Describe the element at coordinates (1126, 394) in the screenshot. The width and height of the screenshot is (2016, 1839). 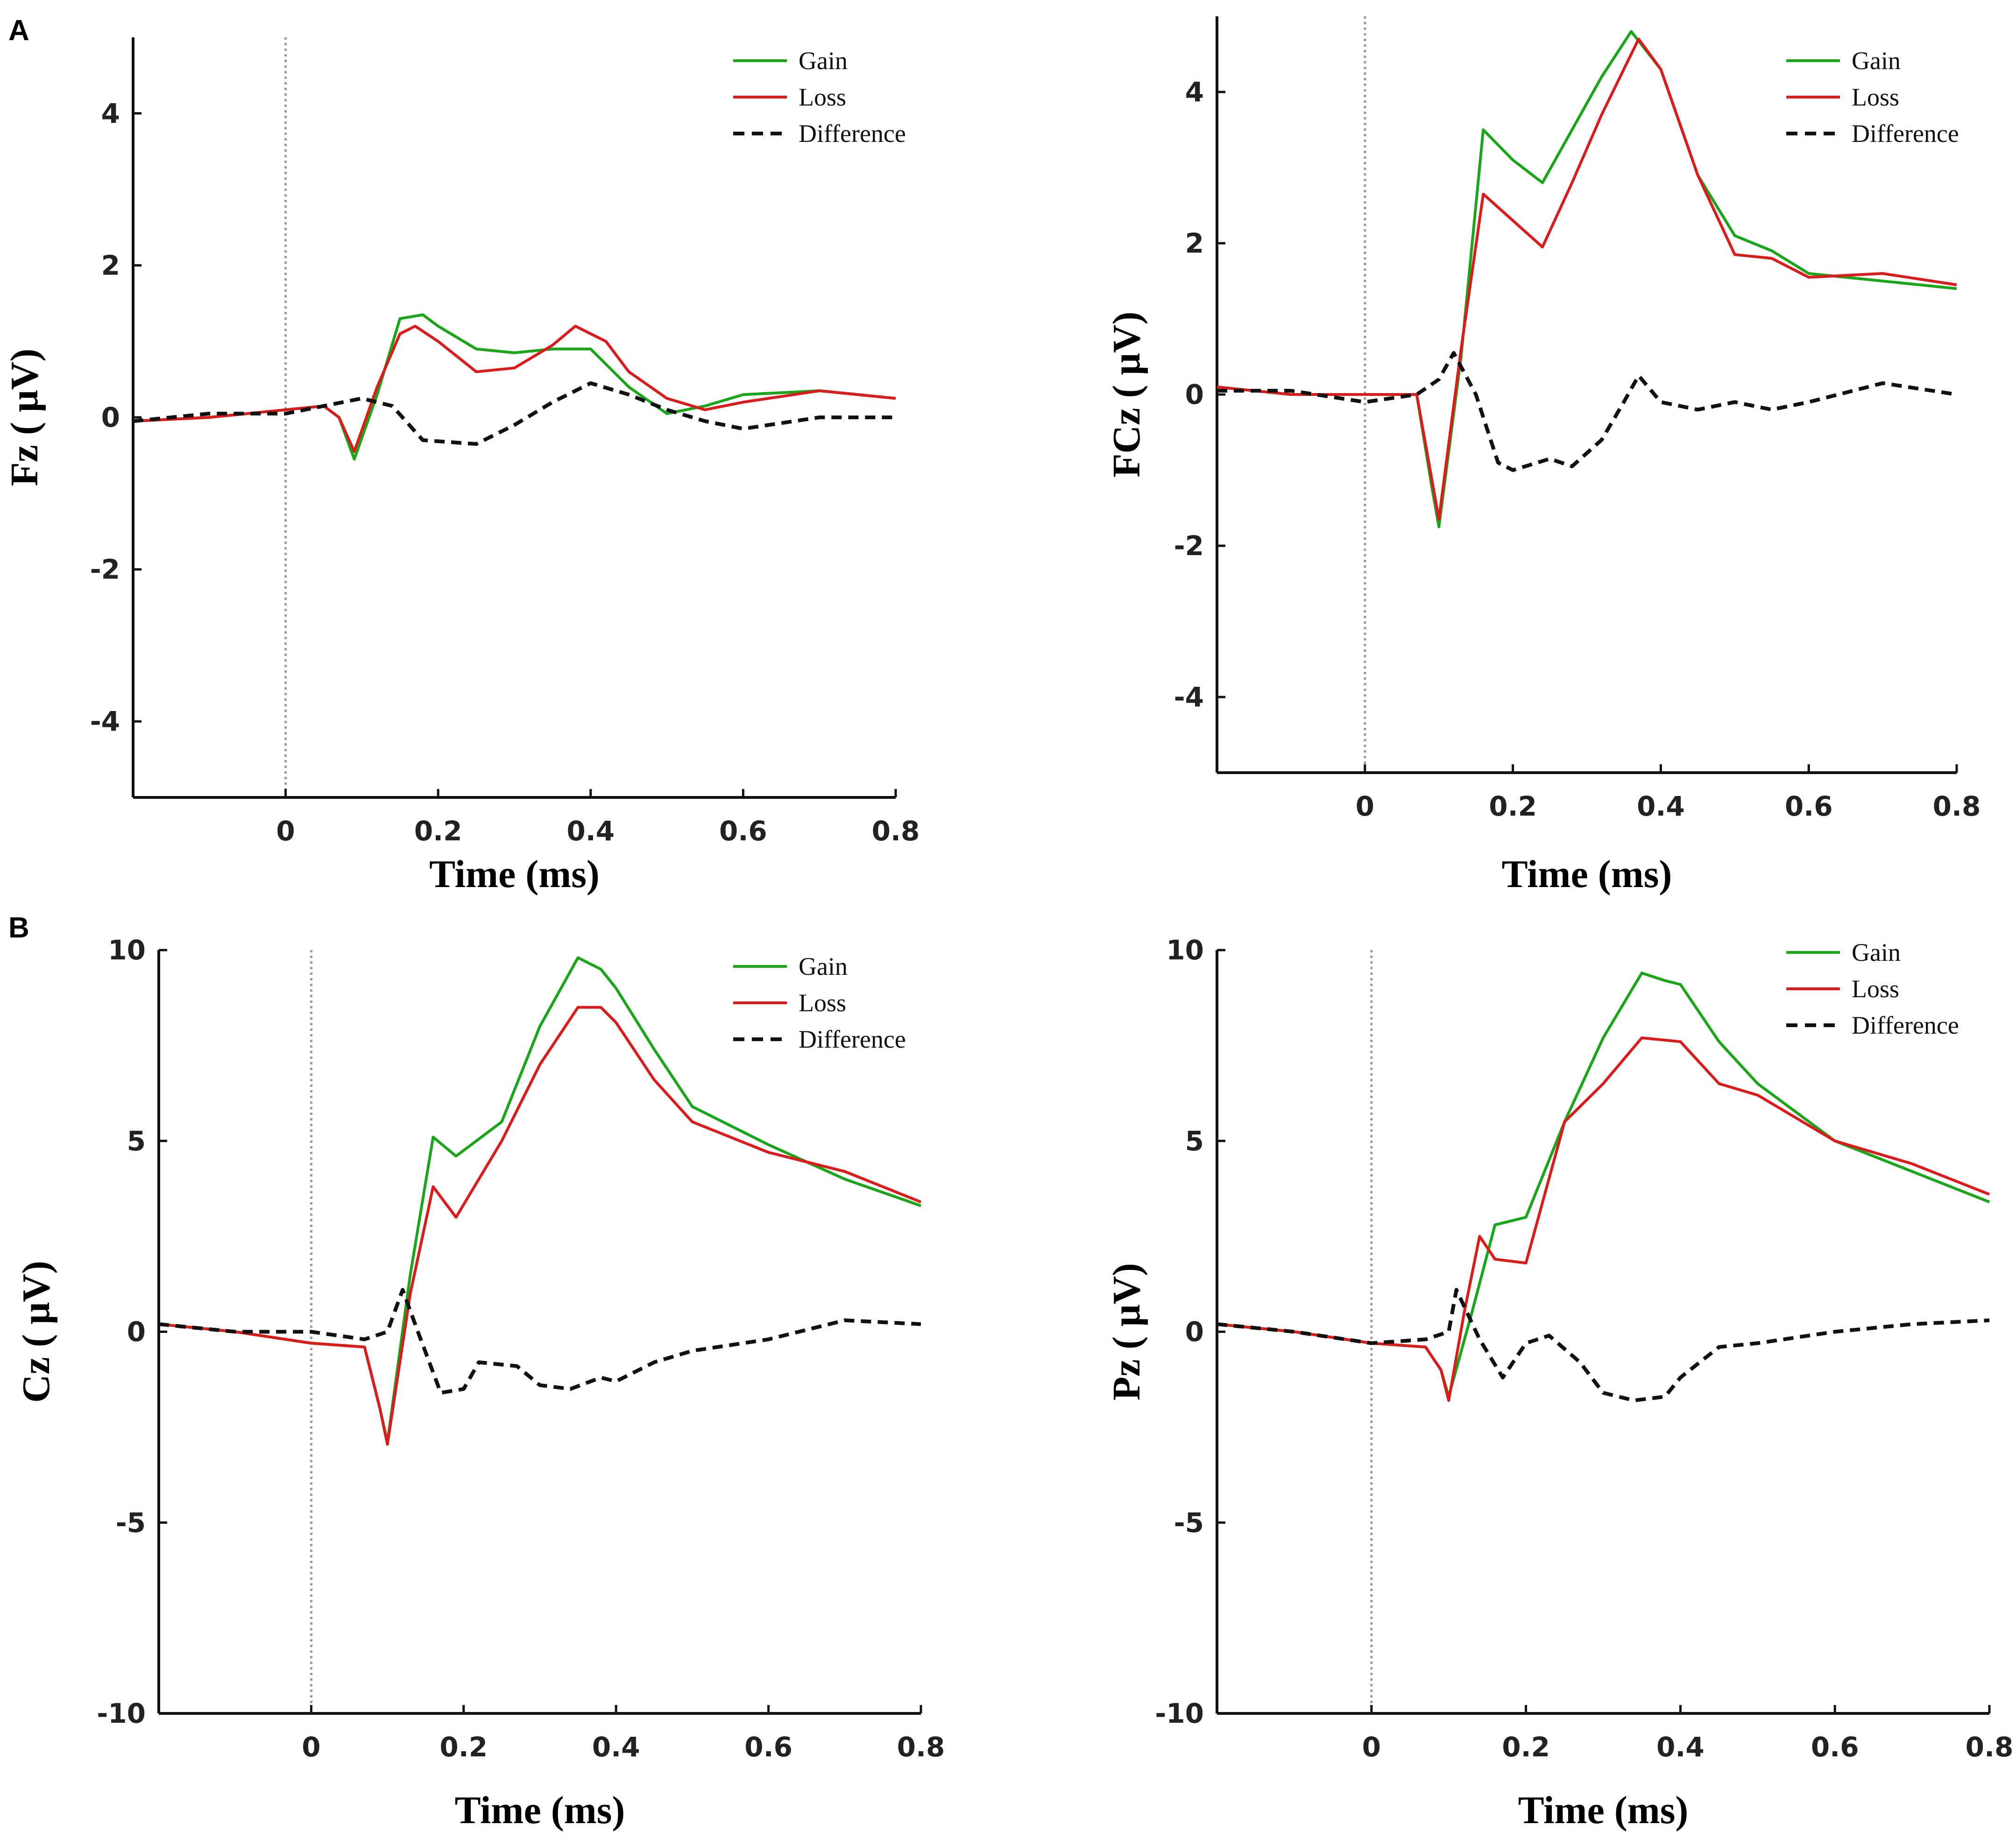
I see `y-axis-title: FCz ( μV)` at that location.